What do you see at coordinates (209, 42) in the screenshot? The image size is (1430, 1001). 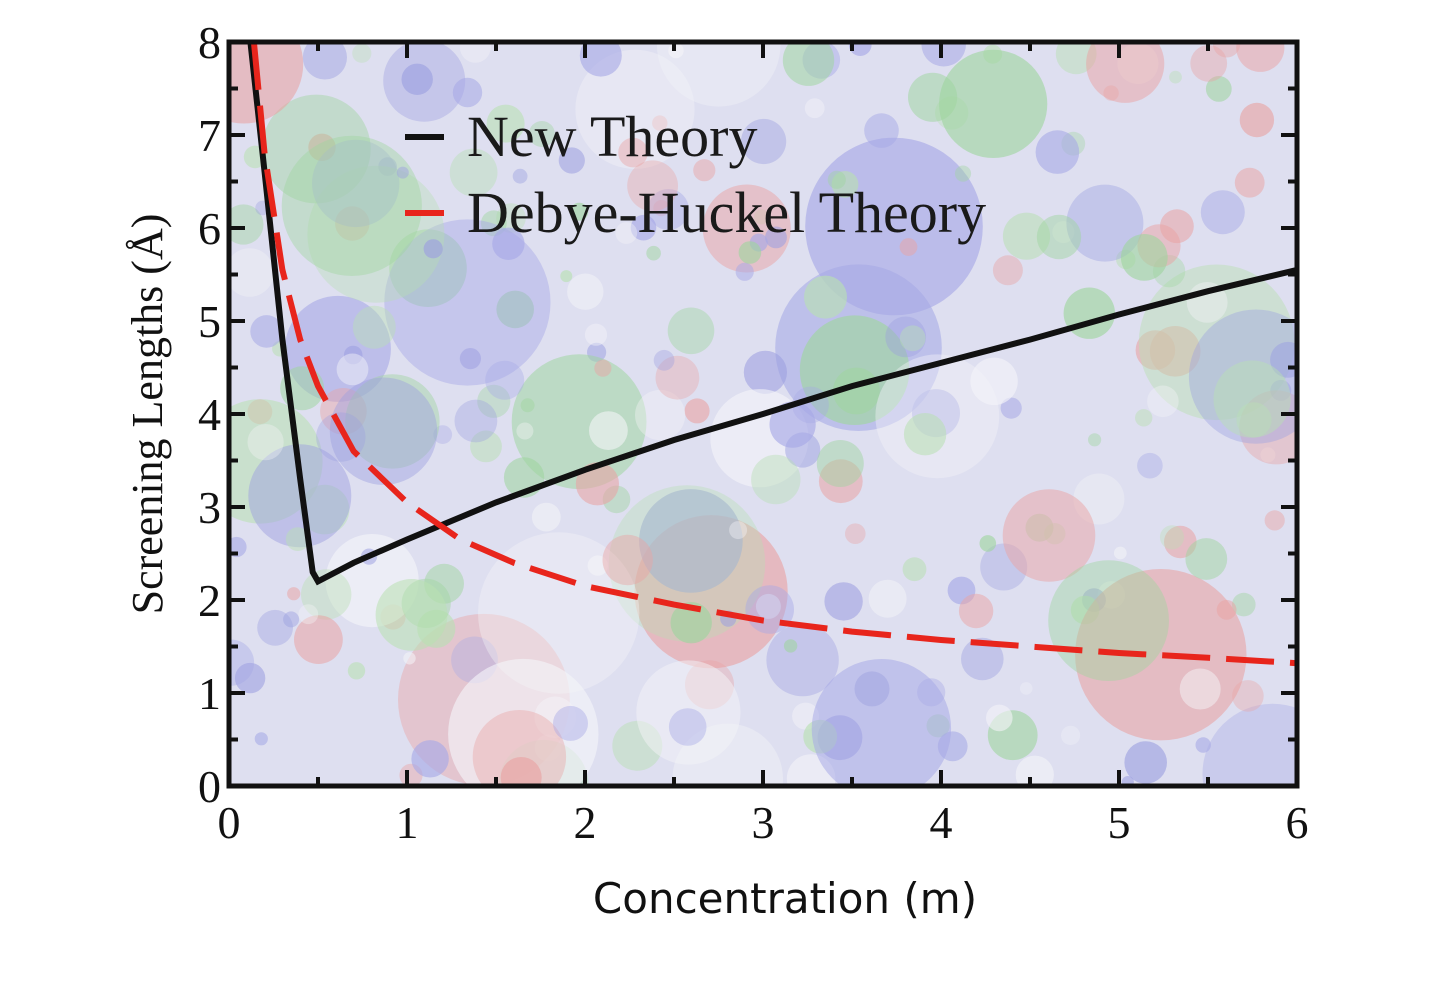 I see `y-tick-label: 8` at bounding box center [209, 42].